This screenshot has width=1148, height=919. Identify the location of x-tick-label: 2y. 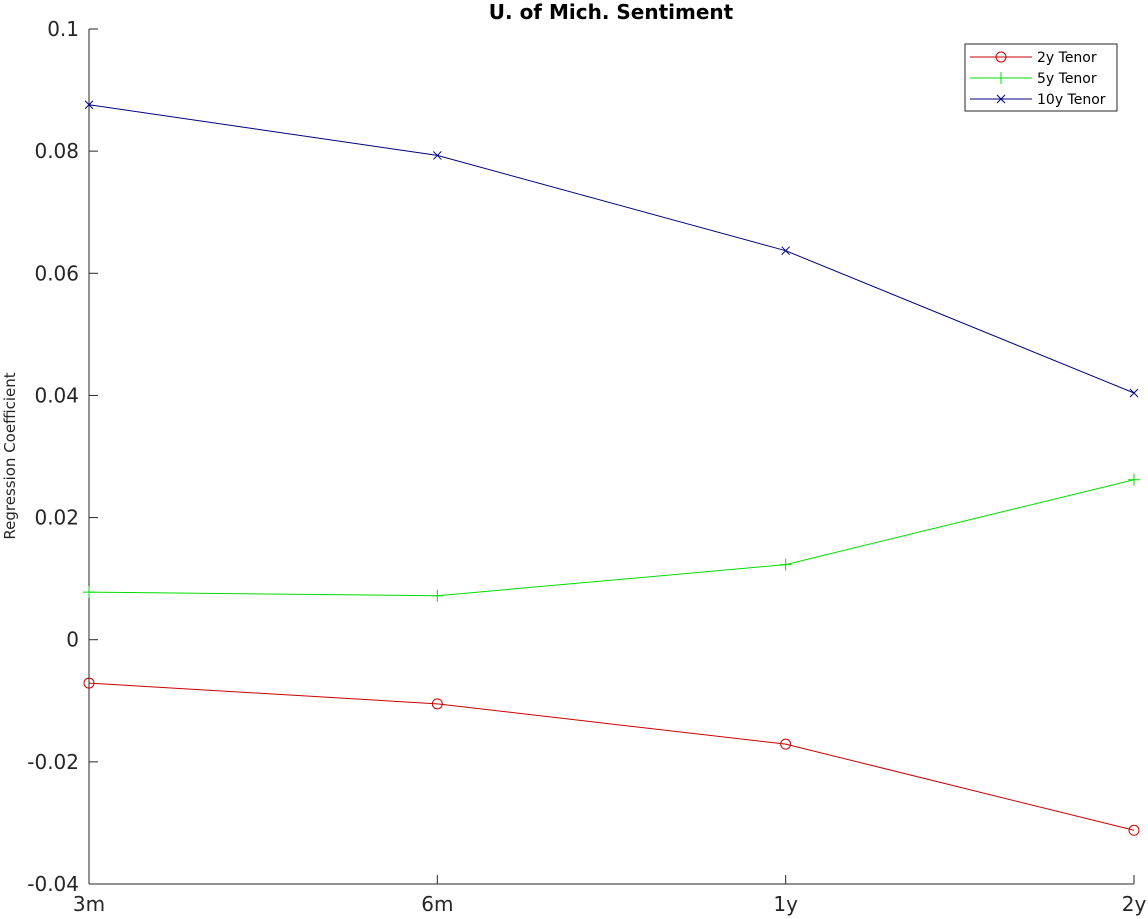
(1134, 904).